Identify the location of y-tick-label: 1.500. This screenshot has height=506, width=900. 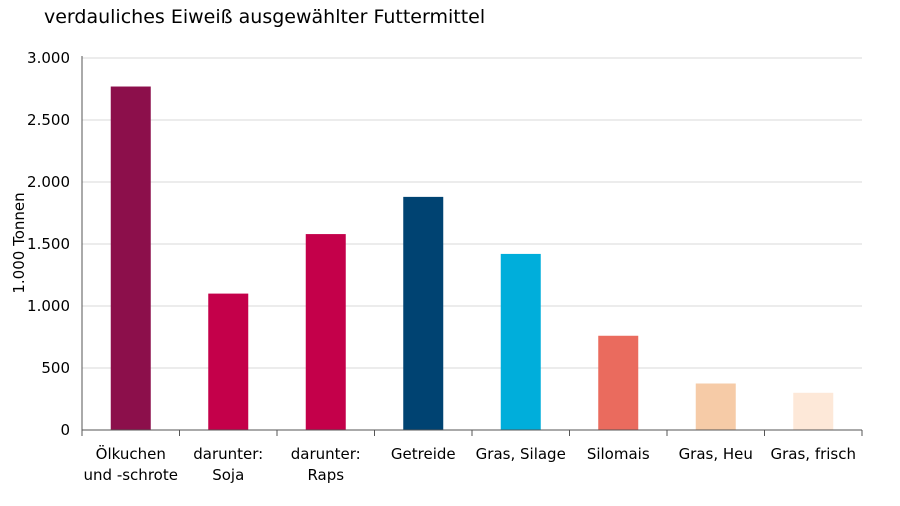
(48, 244).